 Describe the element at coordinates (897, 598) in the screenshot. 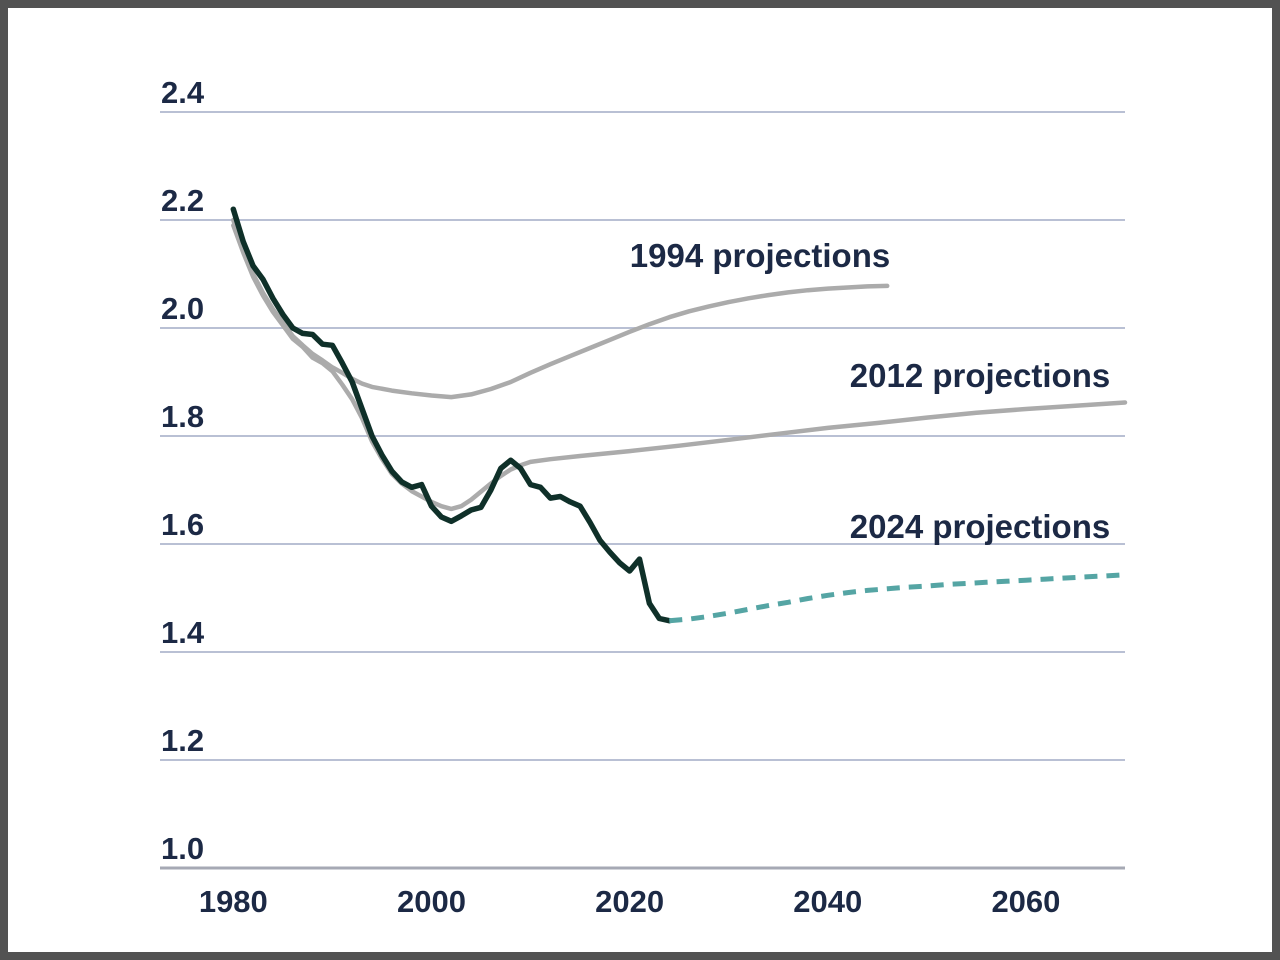

I see `series-line-projections-2024` at that location.